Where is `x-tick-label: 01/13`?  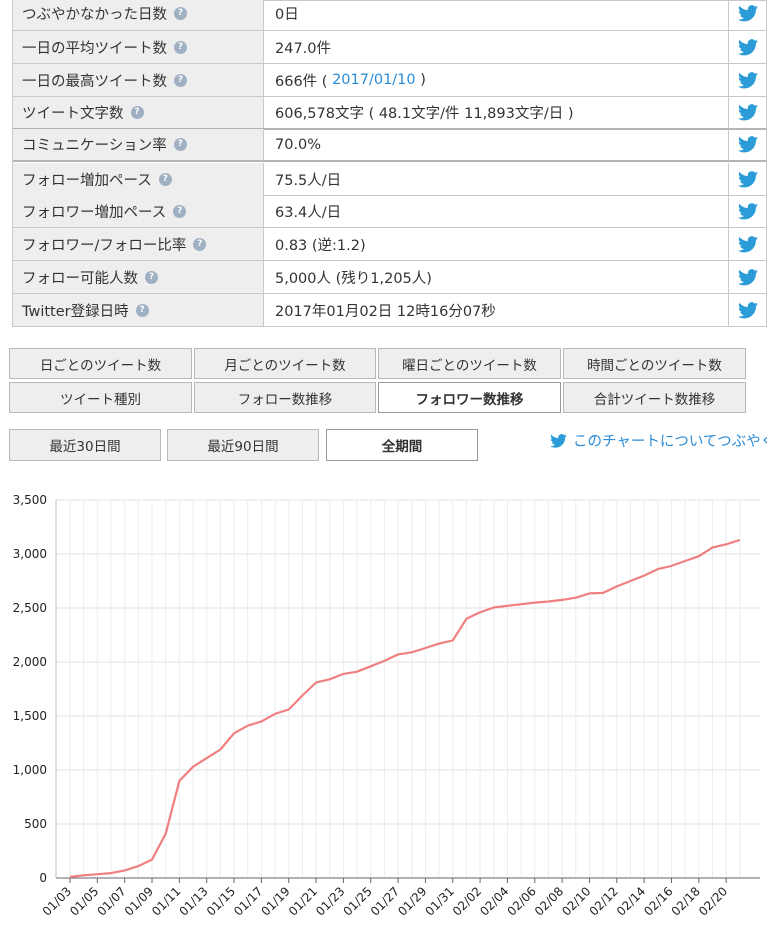 x-tick-label: 01/13 is located at coordinates (193, 901).